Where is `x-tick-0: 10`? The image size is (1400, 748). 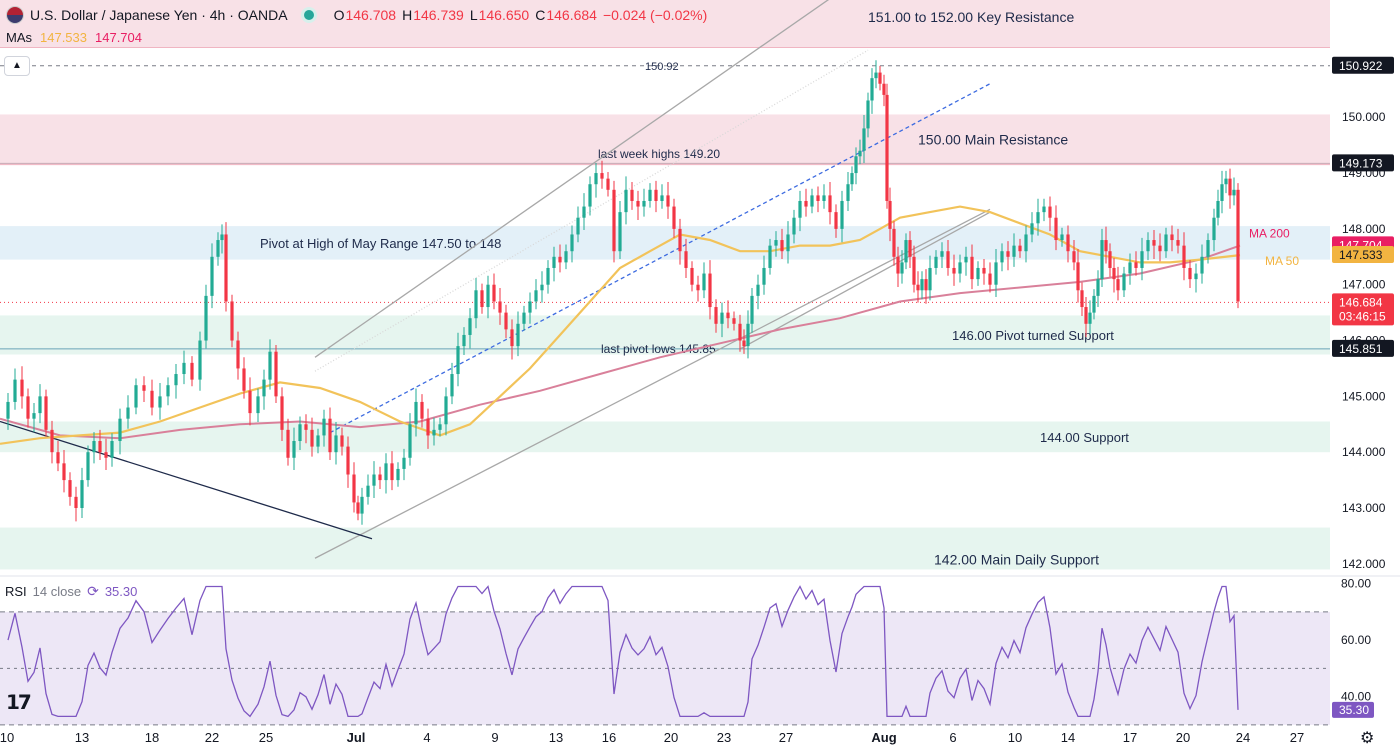 x-tick-0: 10 is located at coordinates (7, 737).